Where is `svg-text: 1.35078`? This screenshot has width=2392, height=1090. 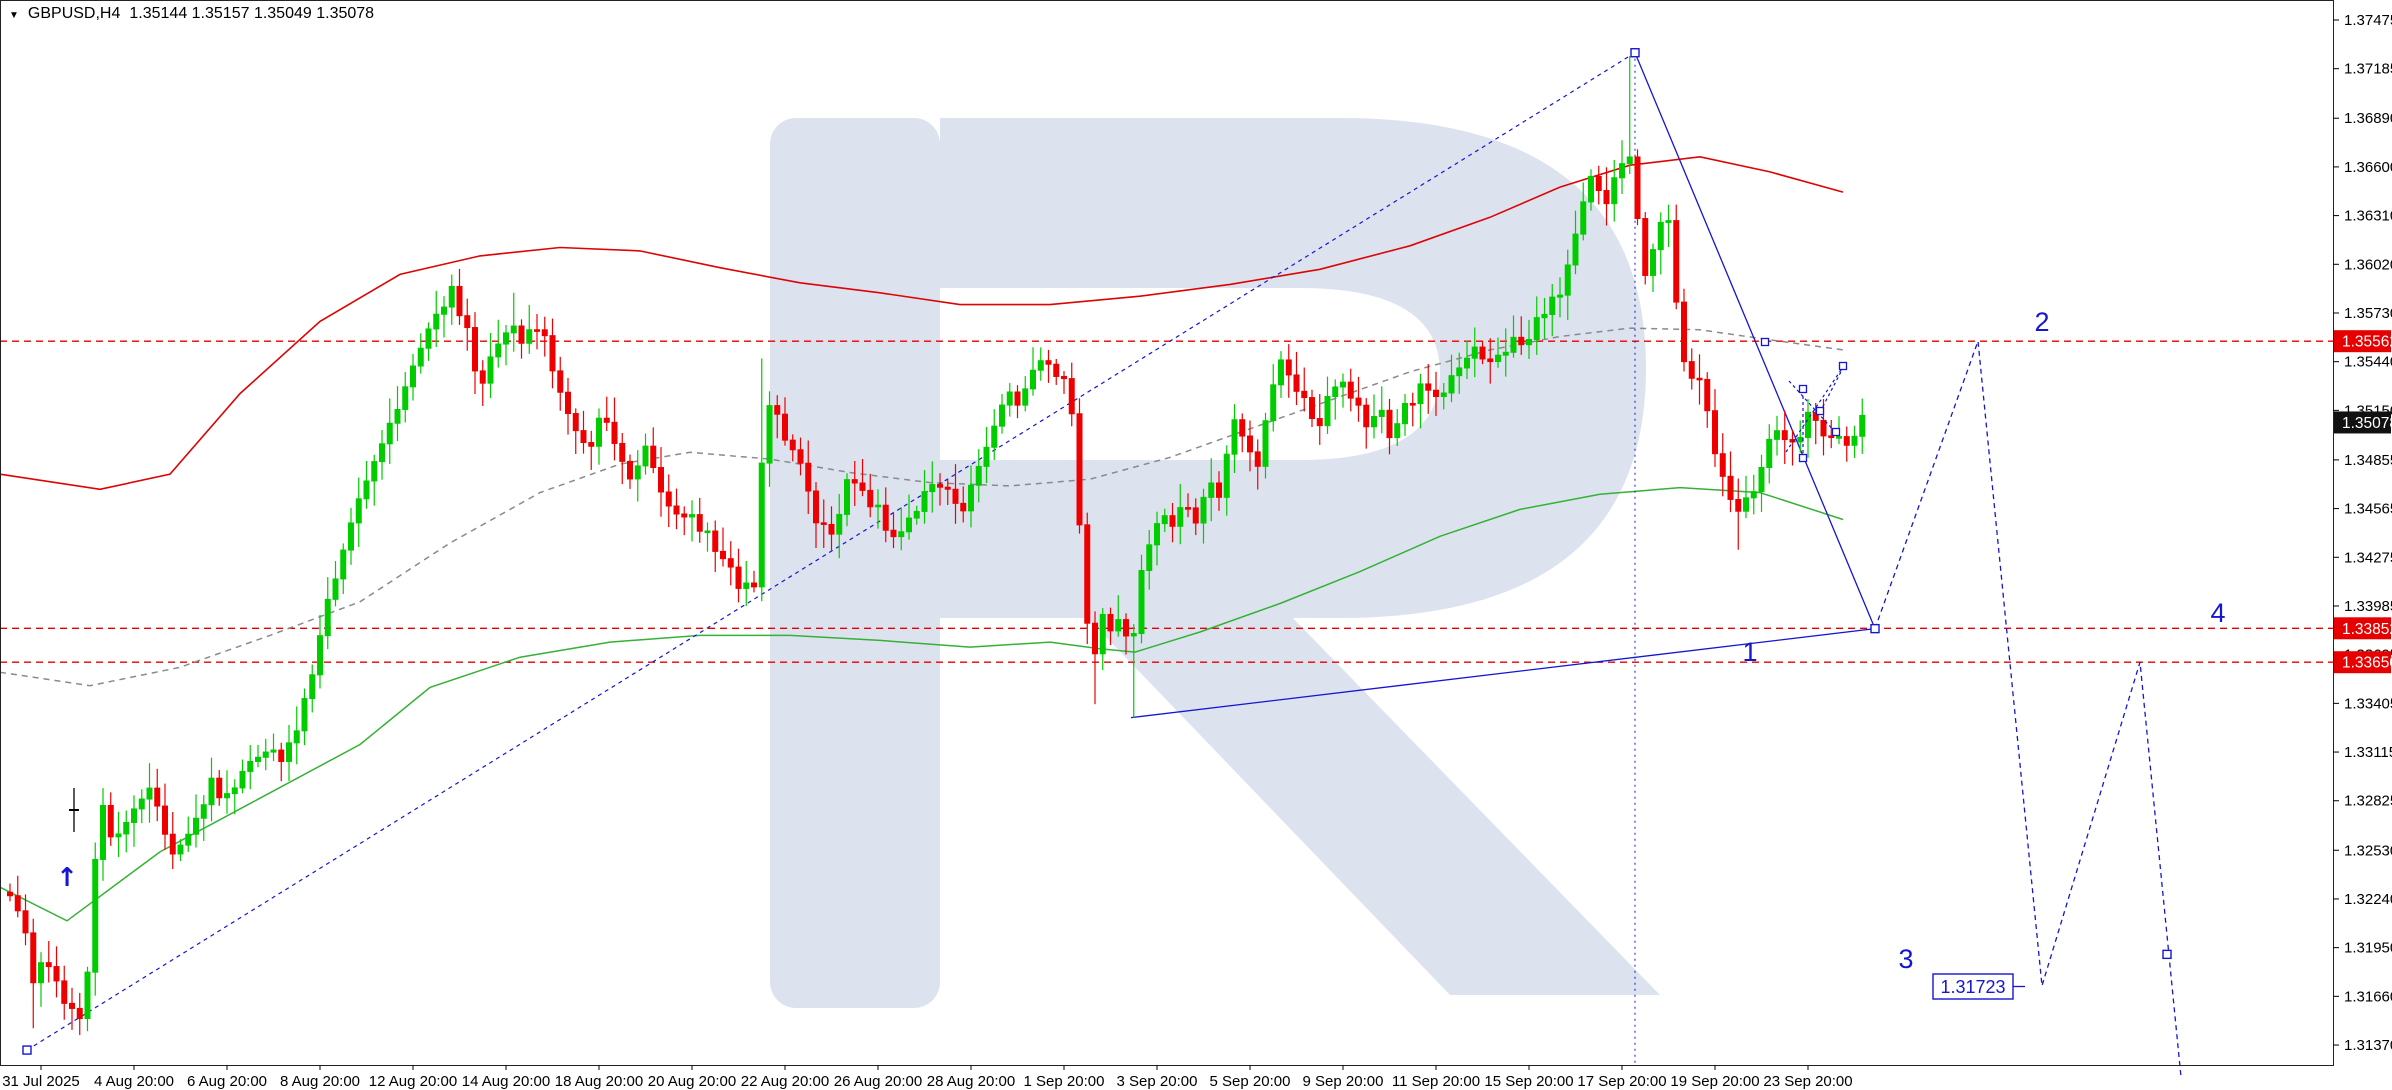 svg-text: 1.35078 is located at coordinates (2367, 423).